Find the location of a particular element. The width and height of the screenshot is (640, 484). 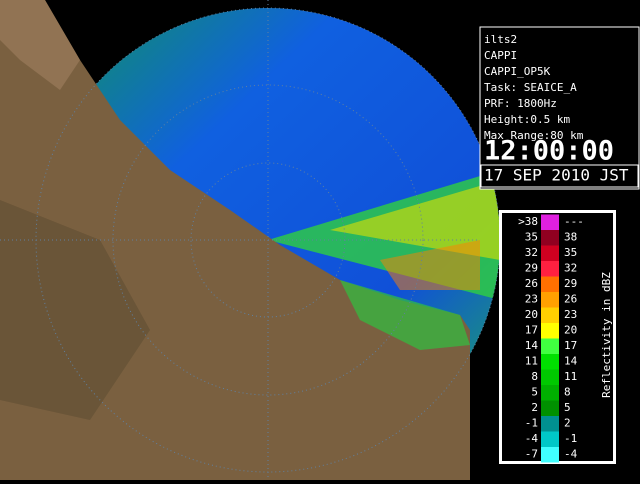

legend-low: >38 is located at coordinates (528, 221).